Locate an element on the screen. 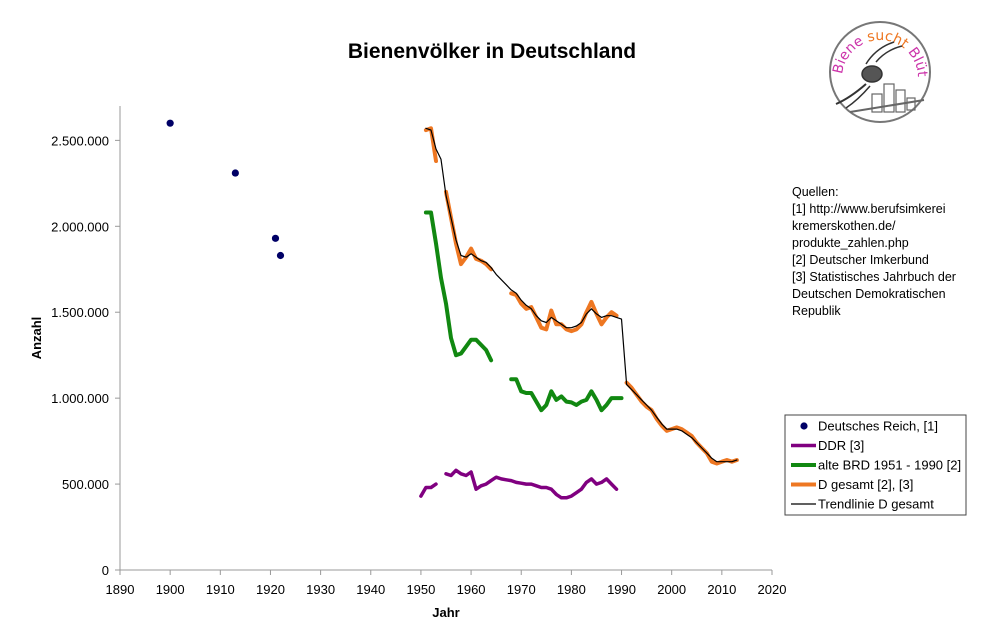 This screenshot has height=643, width=1000. x-axis-label: Jahr is located at coordinates (445, 612).